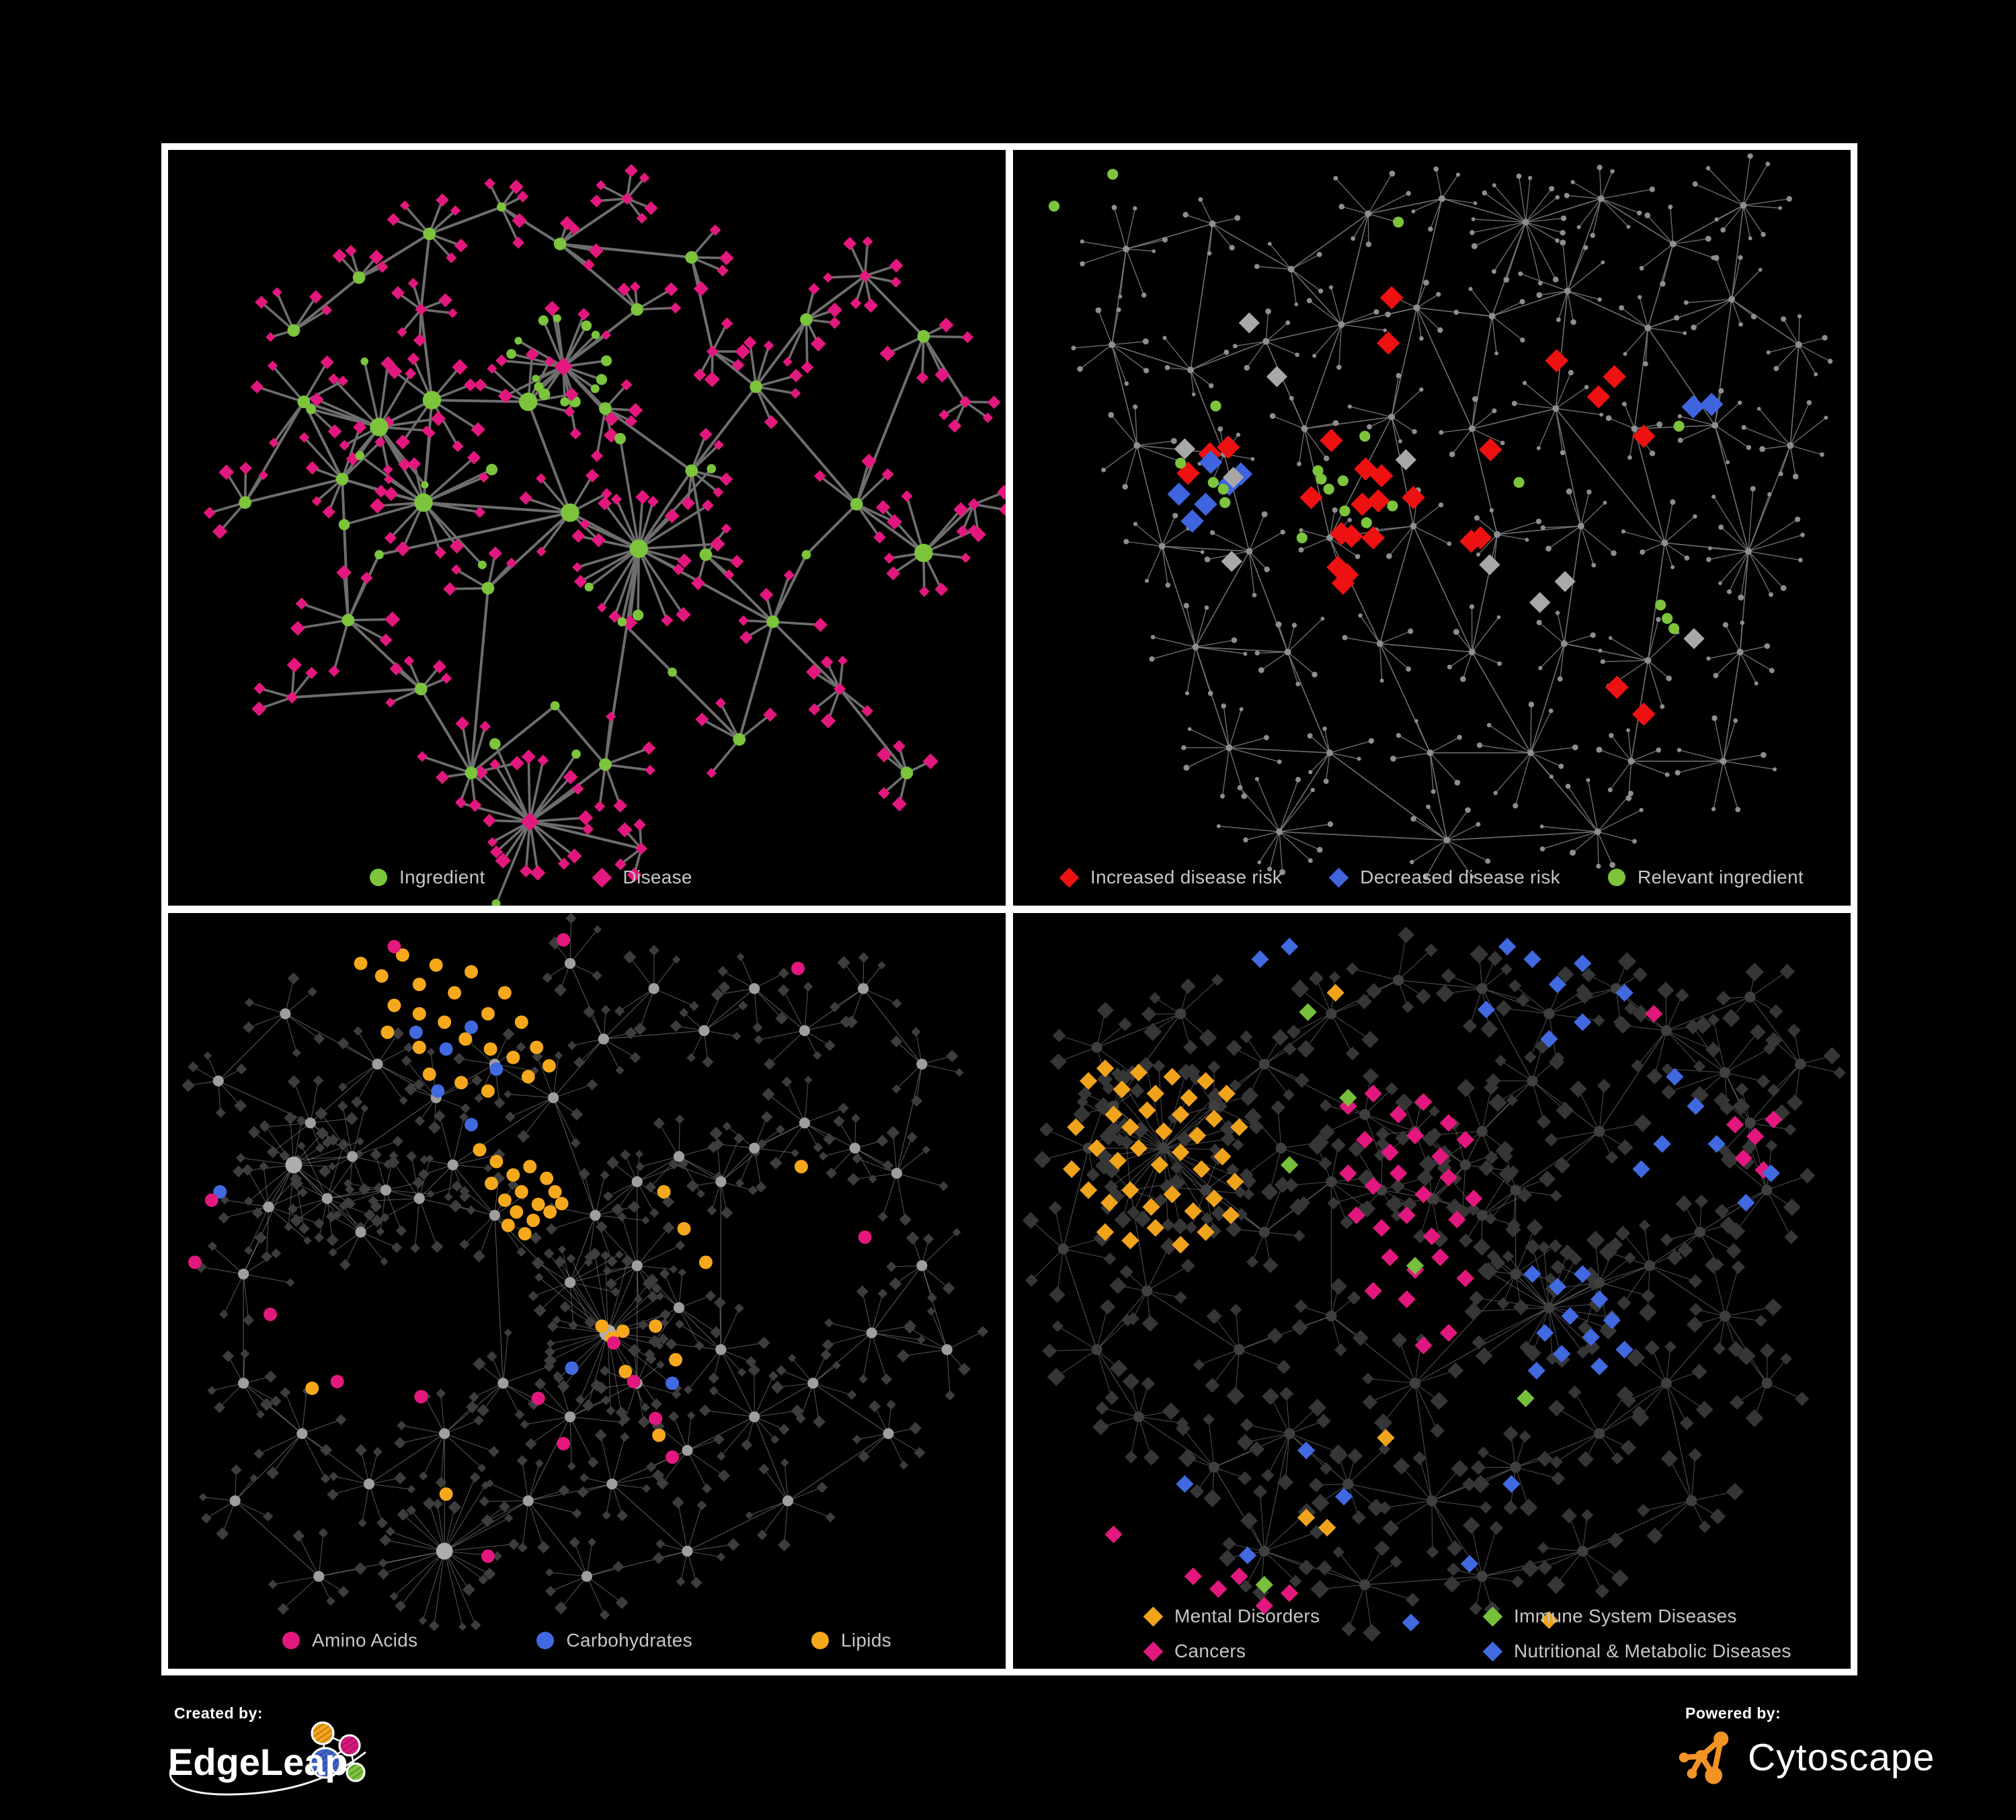 The height and width of the screenshot is (1820, 2016). I want to click on powered-by-label: Powered by:, so click(1733, 1713).